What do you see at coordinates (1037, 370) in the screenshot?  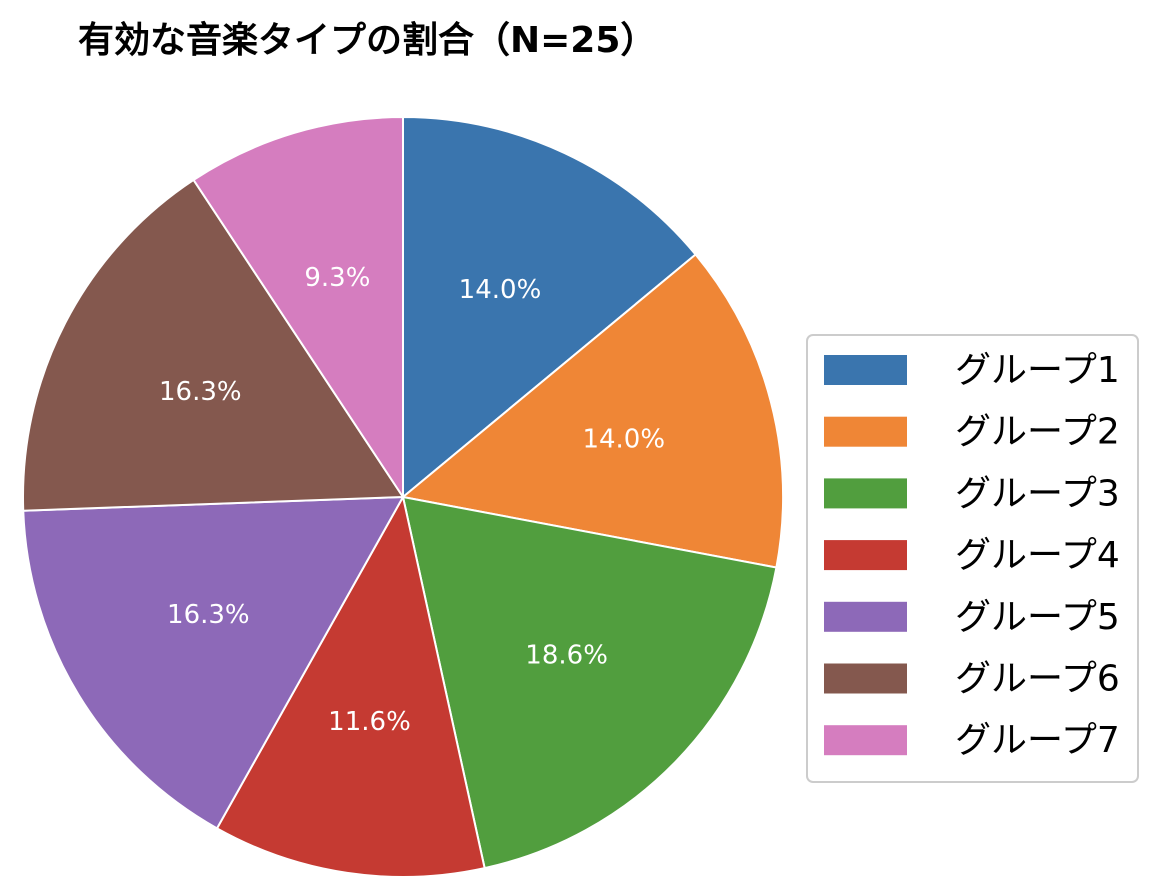 I see `legend-label: グループ1` at bounding box center [1037, 370].